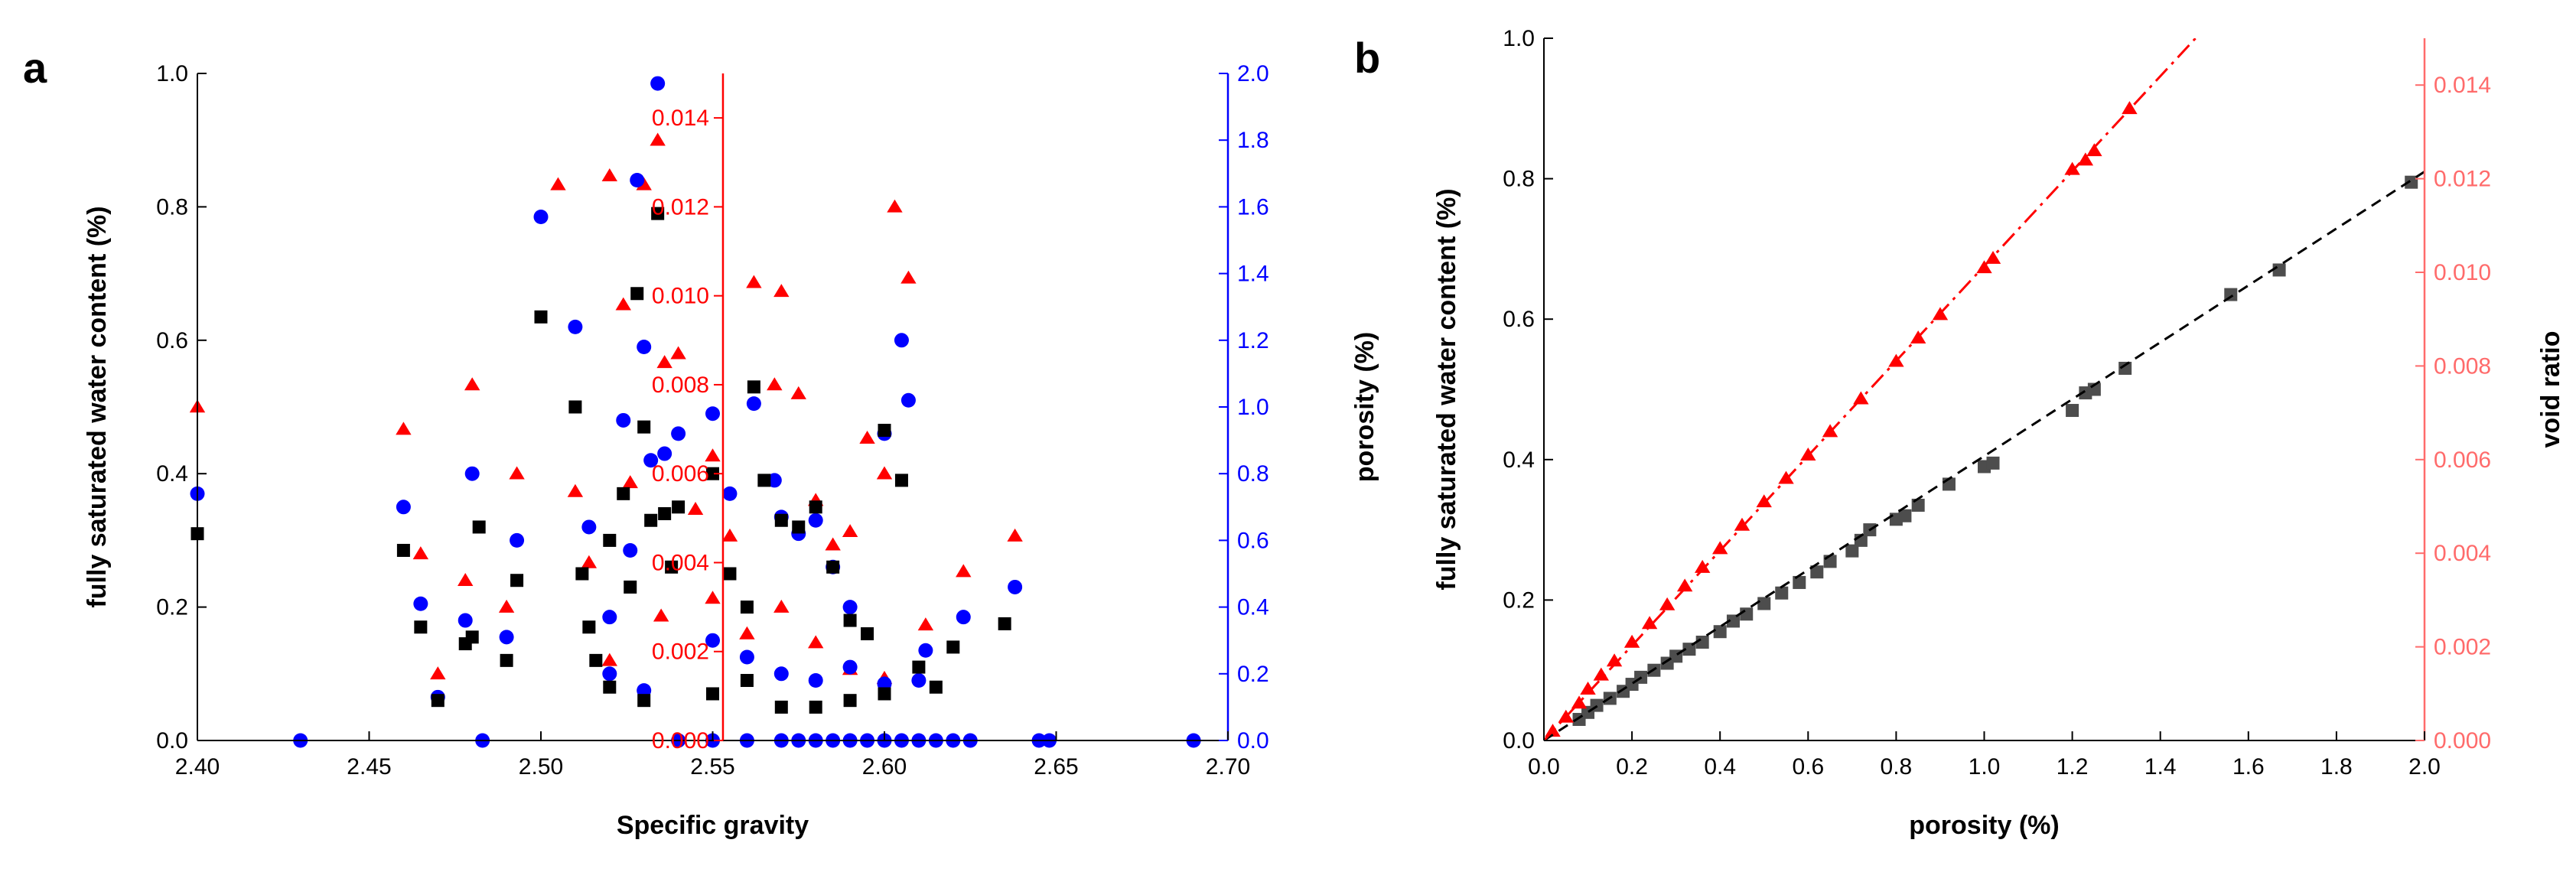 The width and height of the screenshot is (2576, 869). Describe the element at coordinates (2337, 766) in the screenshot. I see `x-tick-label: 1.8` at that location.